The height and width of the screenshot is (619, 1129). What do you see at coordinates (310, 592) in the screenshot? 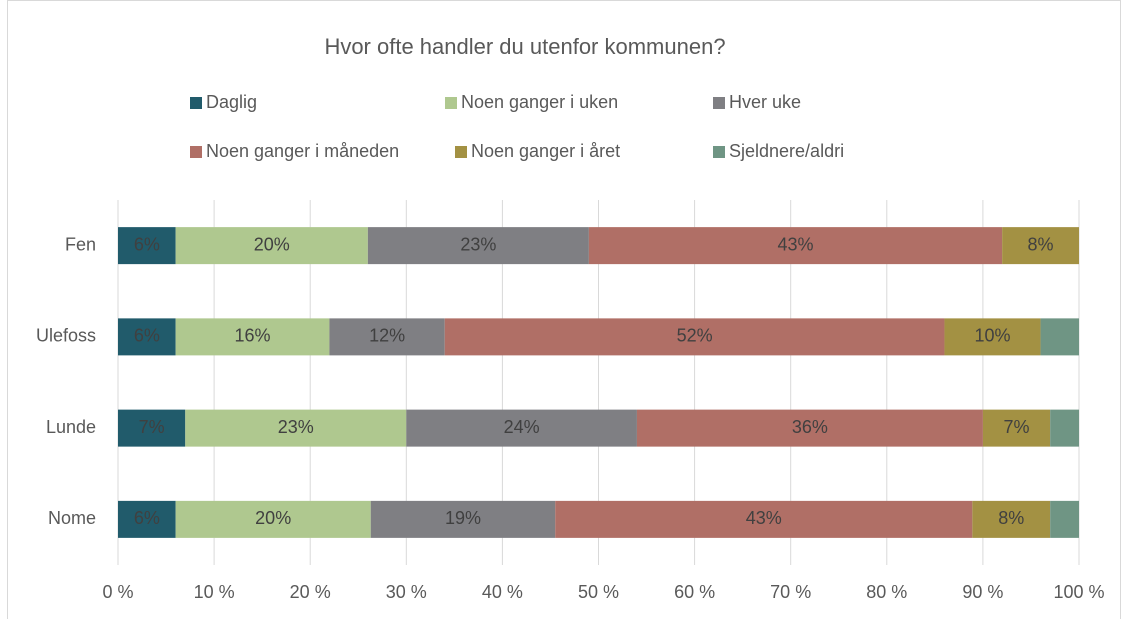
I see `x-tick-label: 20 %` at bounding box center [310, 592].